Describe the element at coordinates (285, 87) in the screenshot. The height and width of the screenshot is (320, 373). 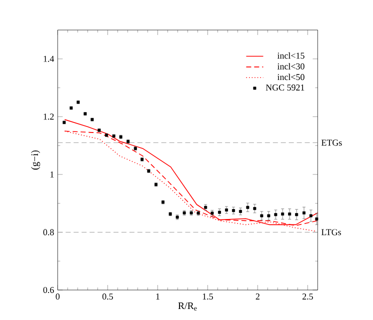
I see `legend-label: NGC 5921` at that location.